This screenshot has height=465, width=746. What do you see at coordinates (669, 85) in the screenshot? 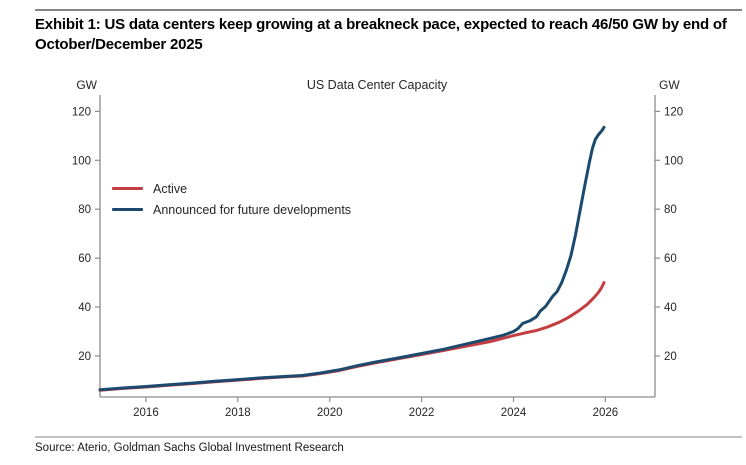
I see `right-axis-unit-label: GW` at bounding box center [669, 85].